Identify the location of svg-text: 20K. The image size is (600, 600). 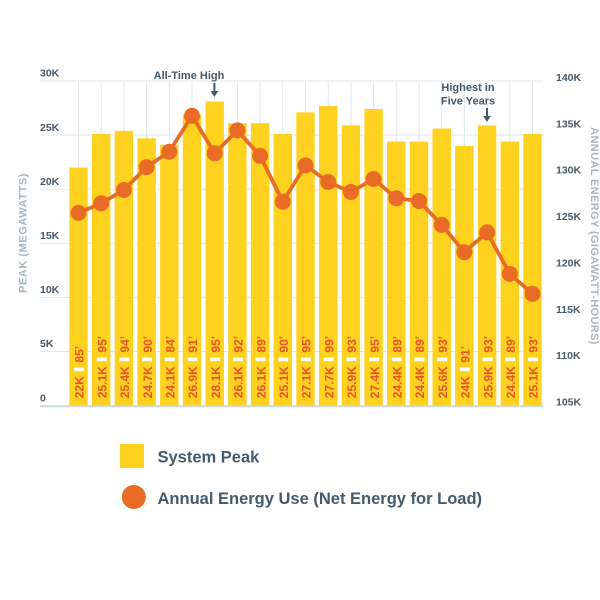
(50, 182).